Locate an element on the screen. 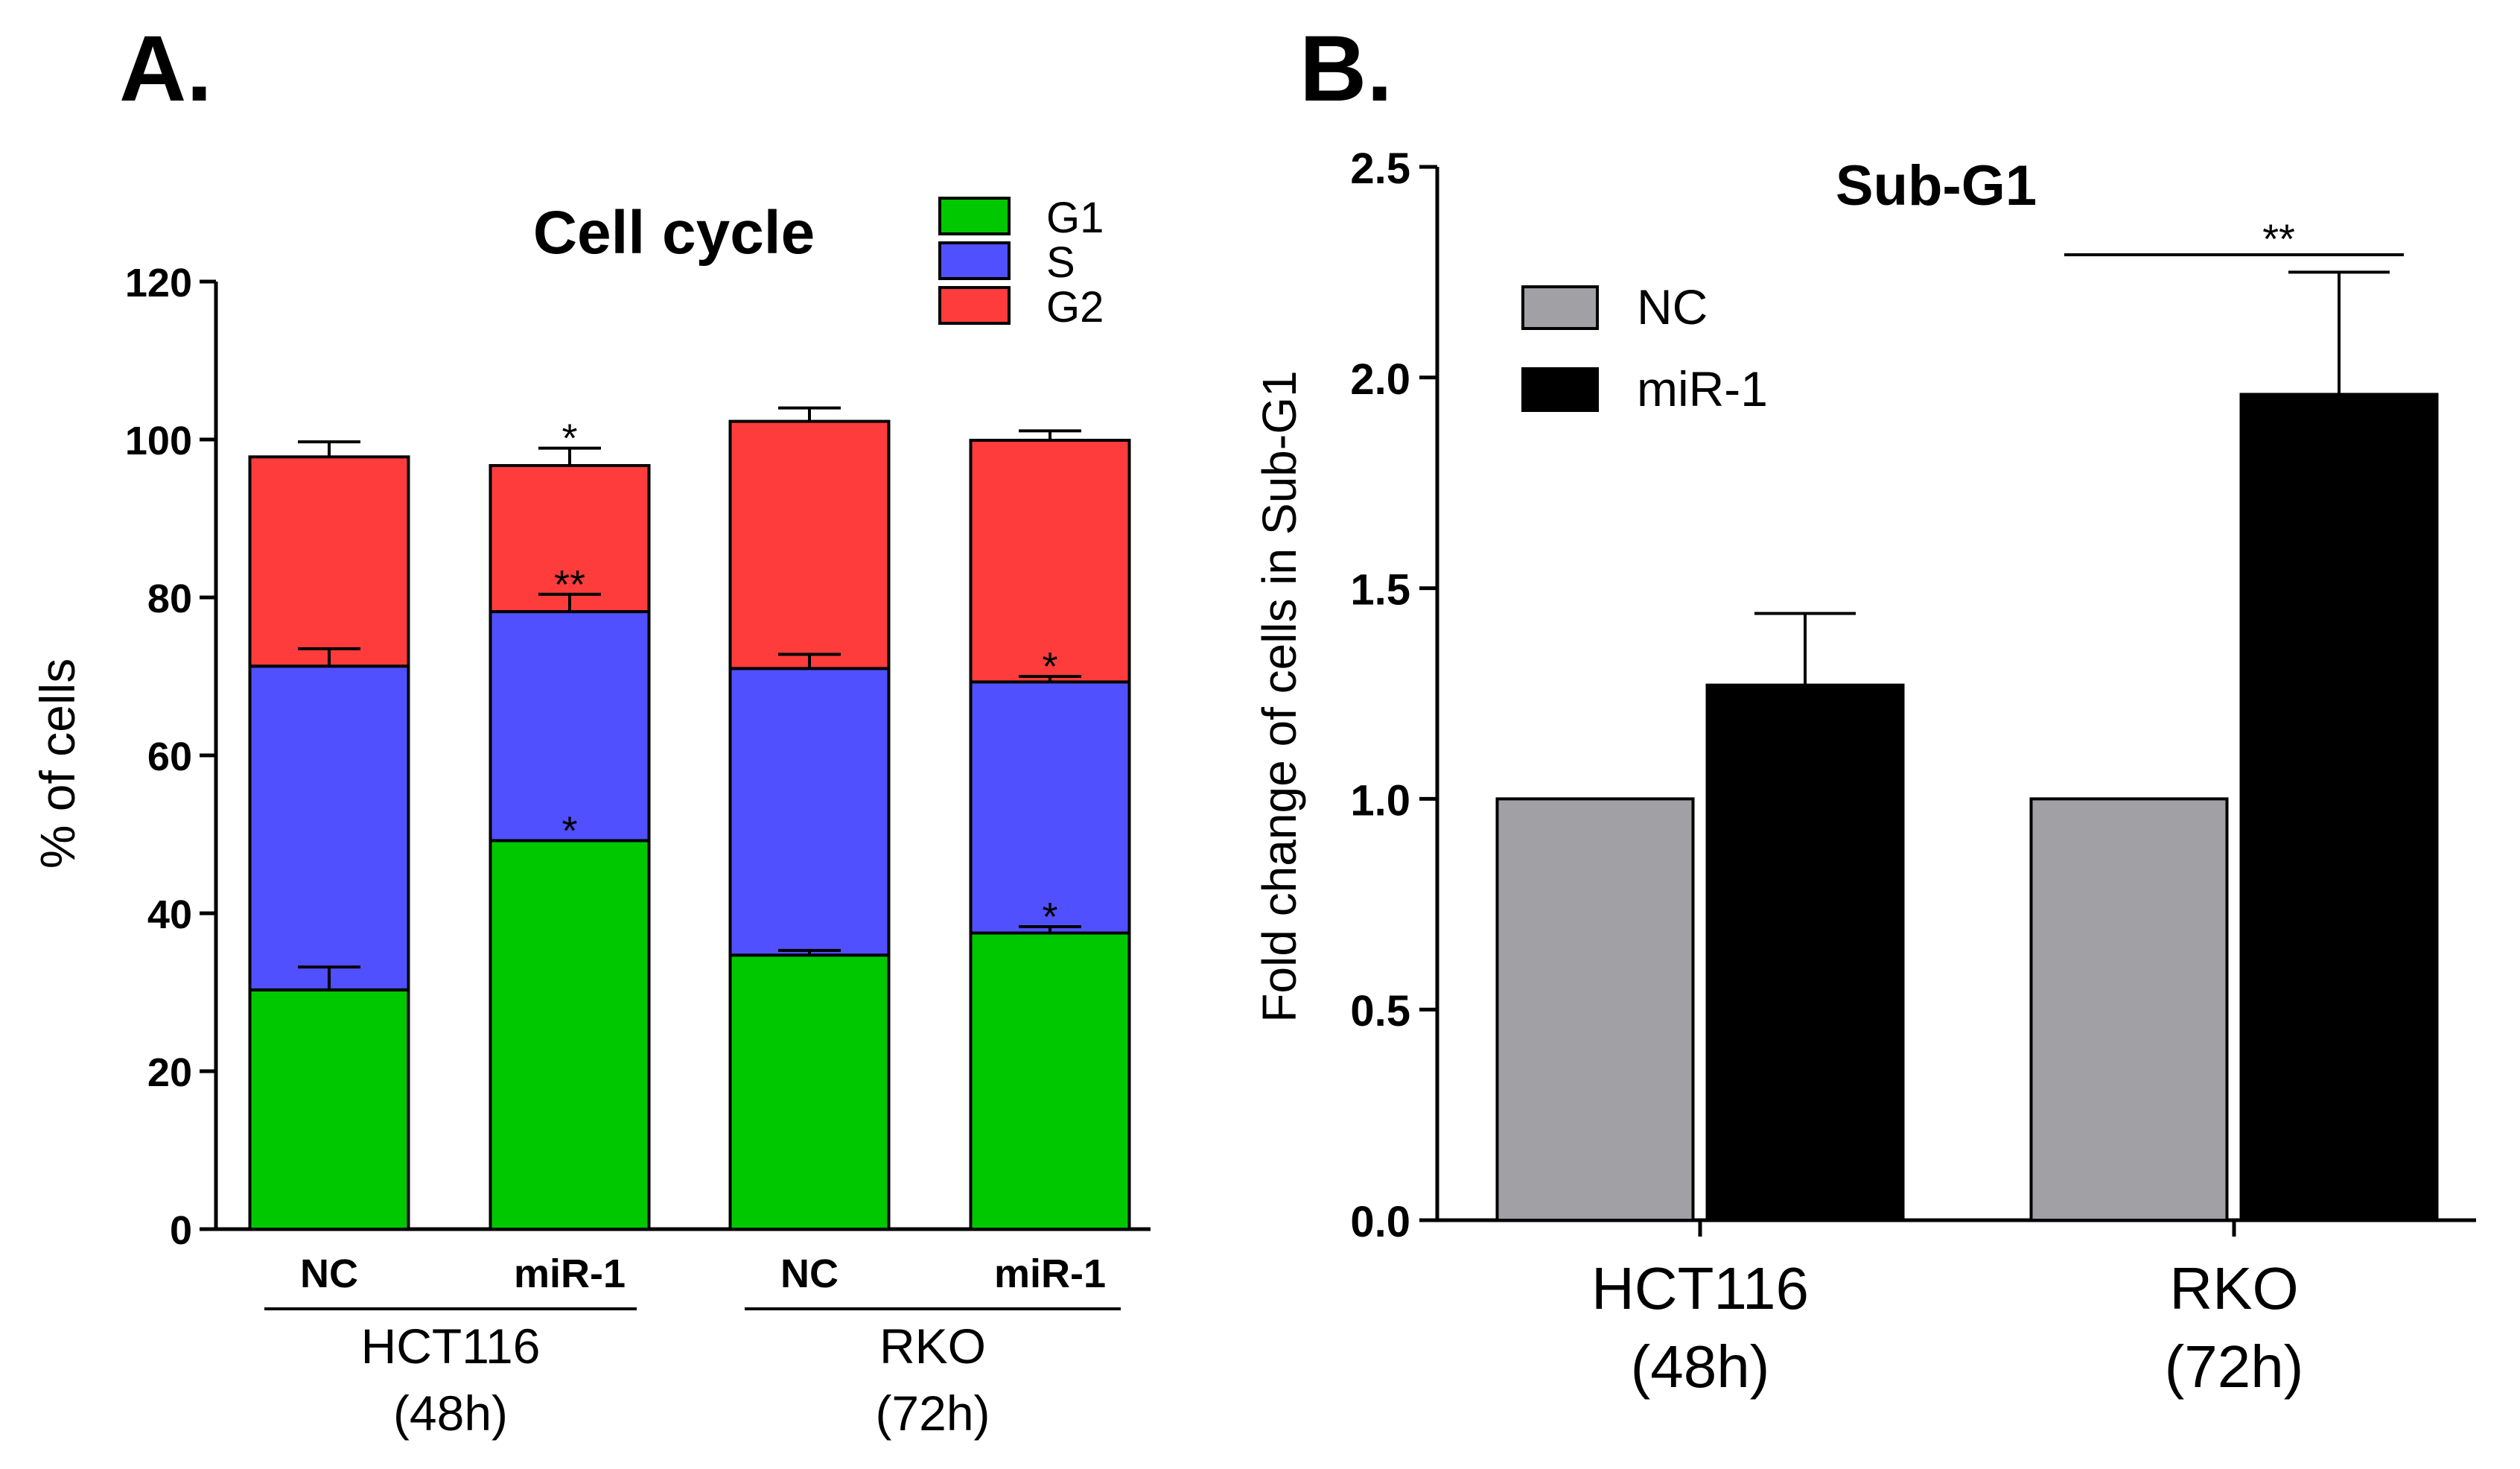  legend-label-mir-1: miR-1 is located at coordinates (1702, 389).